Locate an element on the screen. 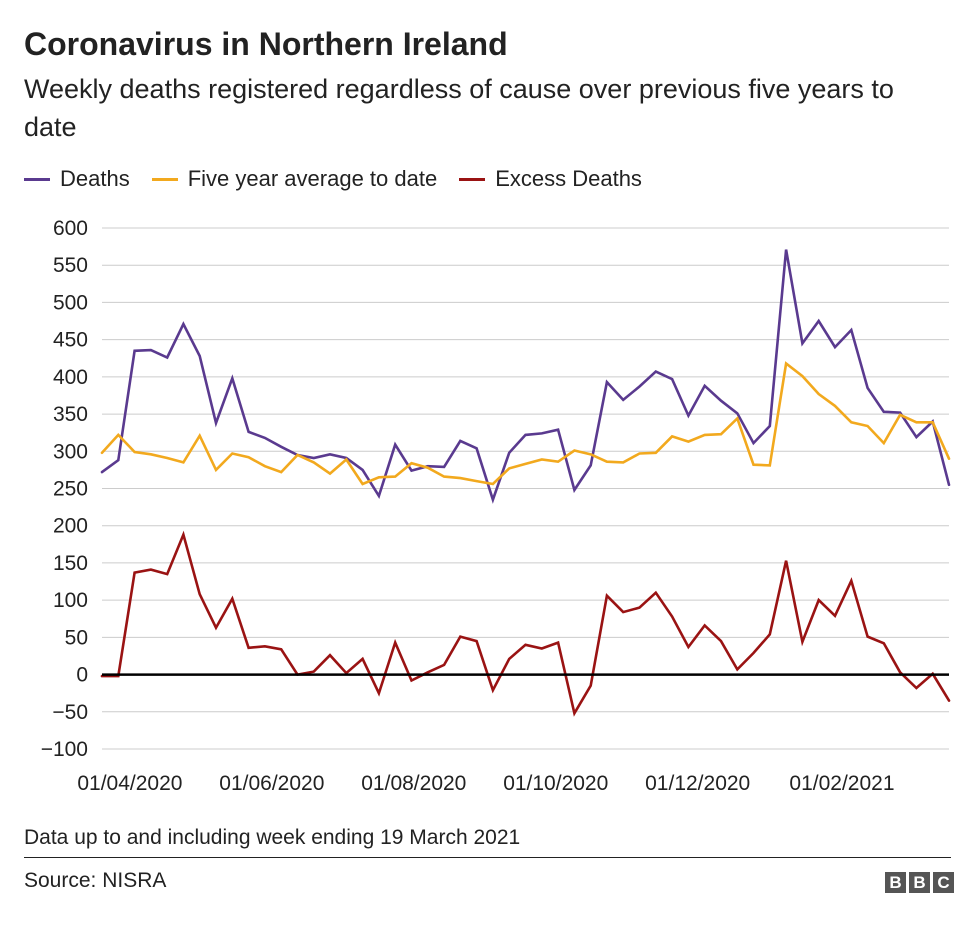 This screenshot has height=925, width=976. x-tick-label: 01/10/2020 is located at coordinates (555, 783).